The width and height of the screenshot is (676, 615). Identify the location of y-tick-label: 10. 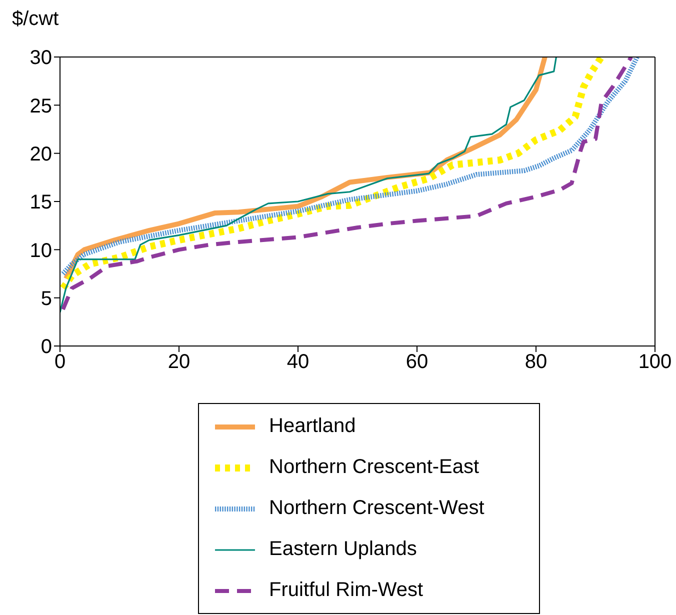
(41, 251).